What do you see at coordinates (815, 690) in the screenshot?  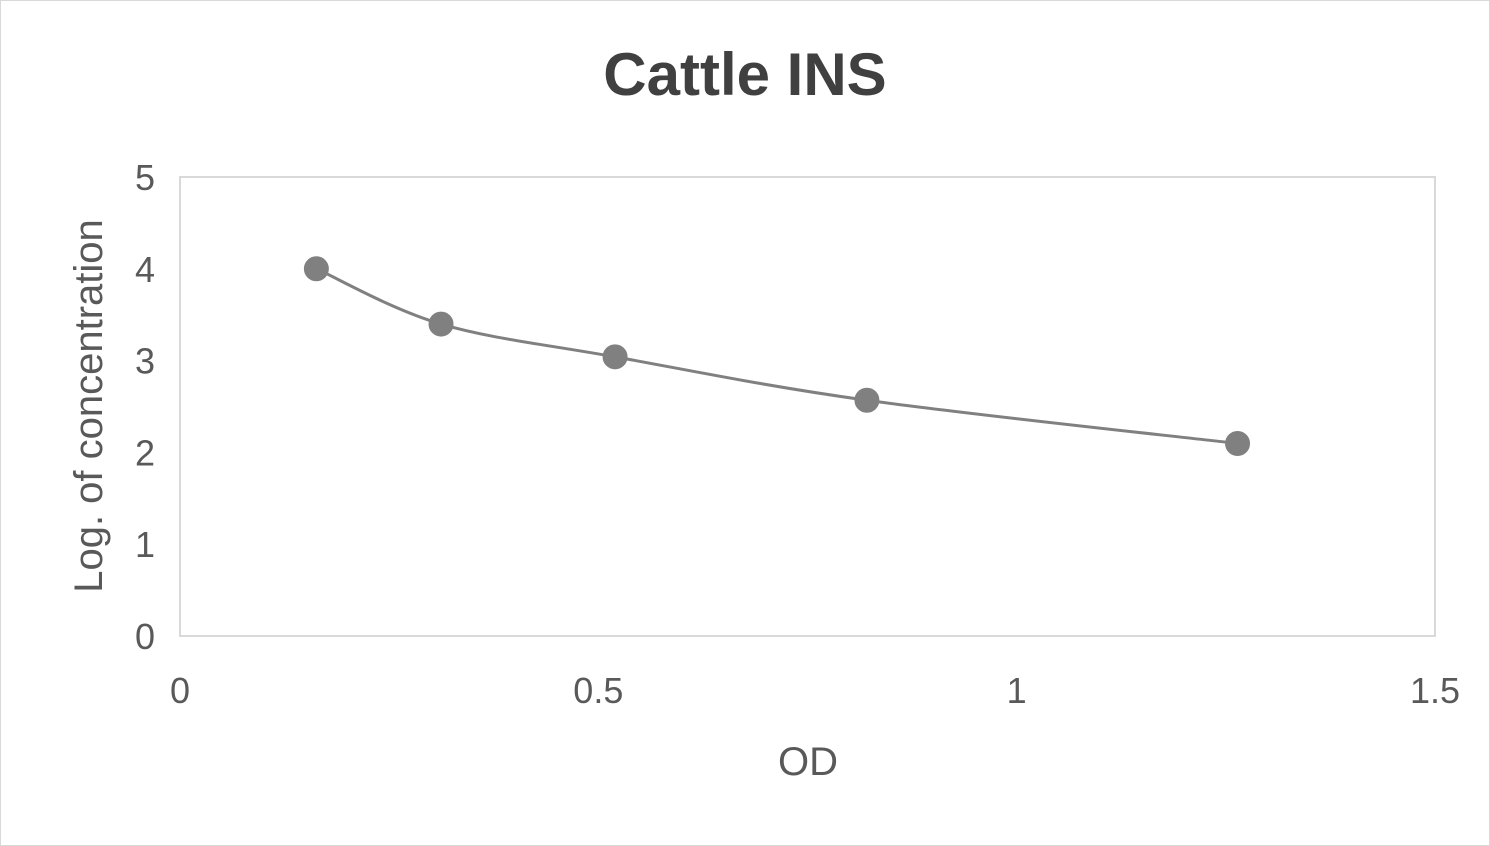 I see `x-tick-labels: 0 0.5 1 1.5` at bounding box center [815, 690].